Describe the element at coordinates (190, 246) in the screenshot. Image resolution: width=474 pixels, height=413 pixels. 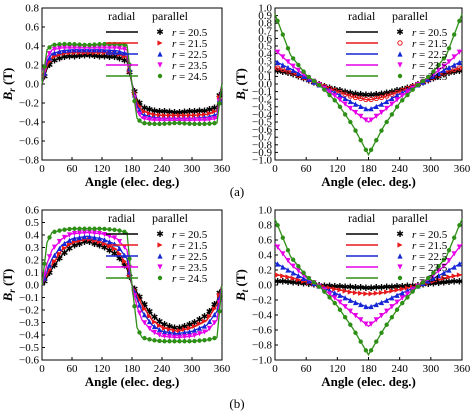
I see `legend-label-1: r = 21.5` at that location.